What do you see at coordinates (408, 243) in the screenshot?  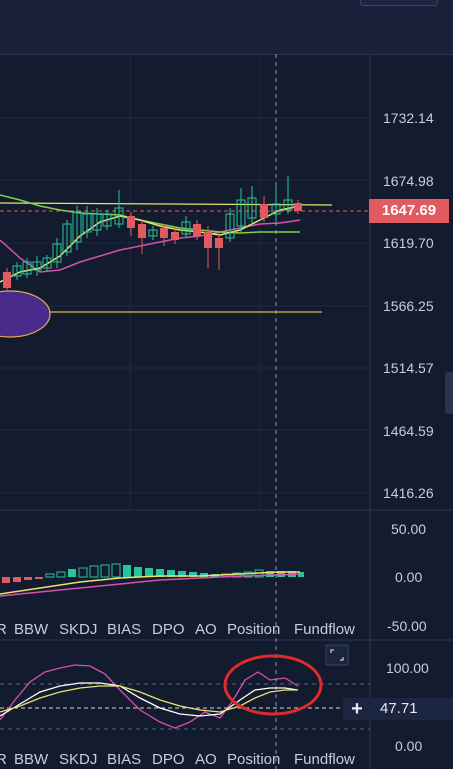 I see `price-tick: 1619.70` at bounding box center [408, 243].